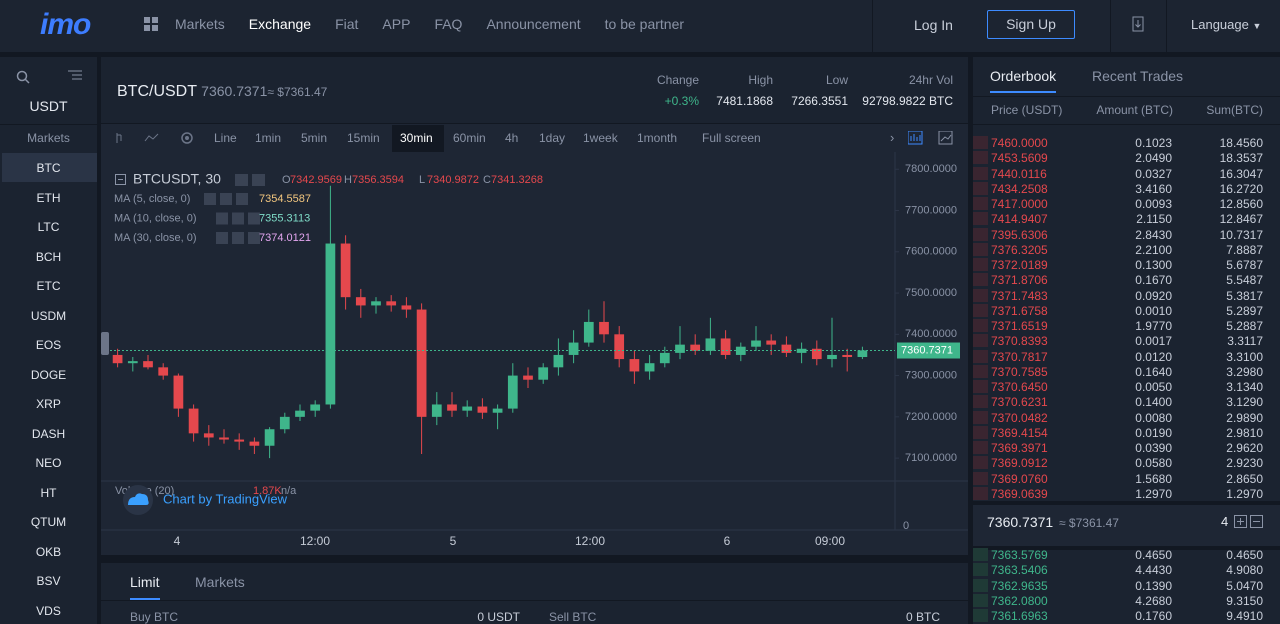 The height and width of the screenshot is (624, 1280). What do you see at coordinates (1019, 493) in the screenshot?
I see `book-price: 7369.0639` at bounding box center [1019, 493].